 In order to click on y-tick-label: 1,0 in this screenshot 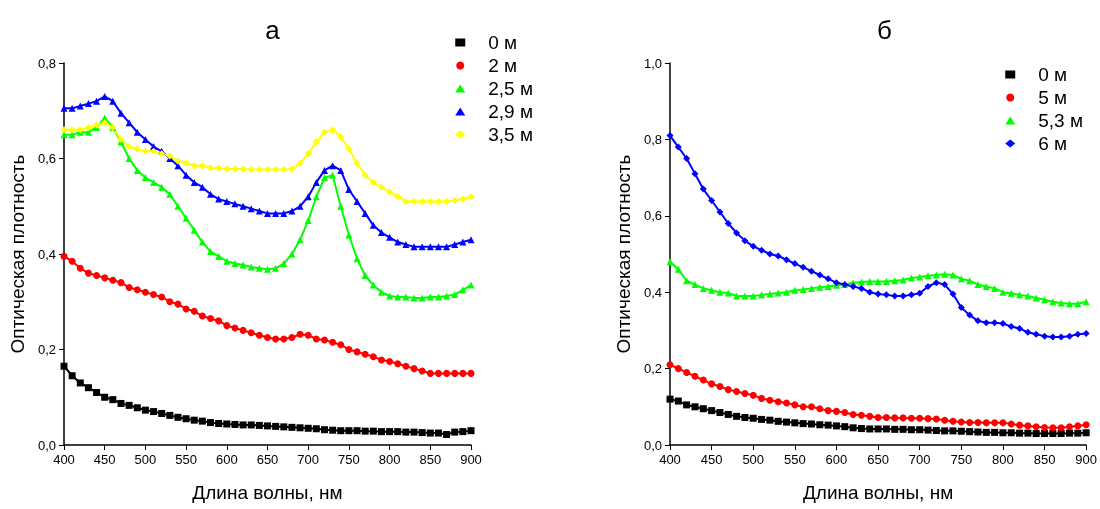, I will do `click(652, 63)`.